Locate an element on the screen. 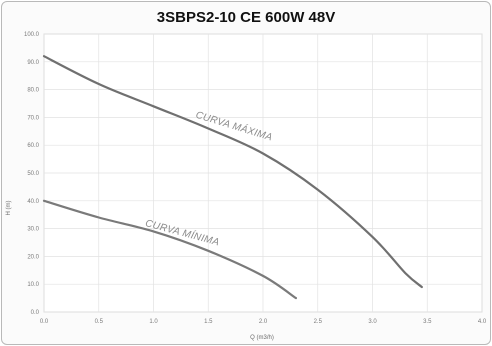  x-tick-label: 2.0 is located at coordinates (263, 322).